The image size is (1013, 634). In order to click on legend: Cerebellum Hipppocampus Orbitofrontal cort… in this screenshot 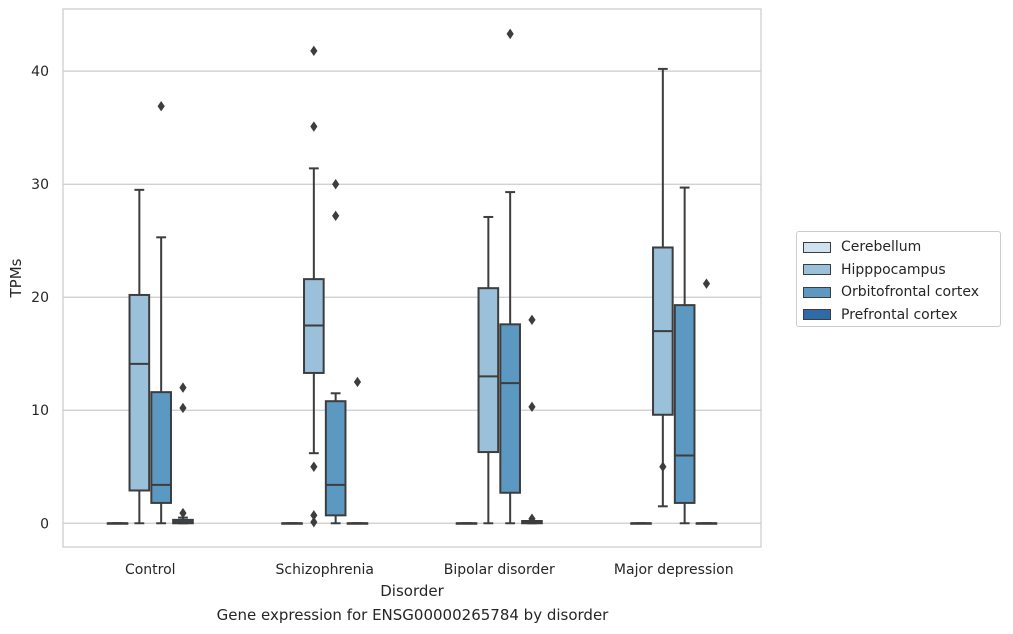, I will do `click(898, 279)`.